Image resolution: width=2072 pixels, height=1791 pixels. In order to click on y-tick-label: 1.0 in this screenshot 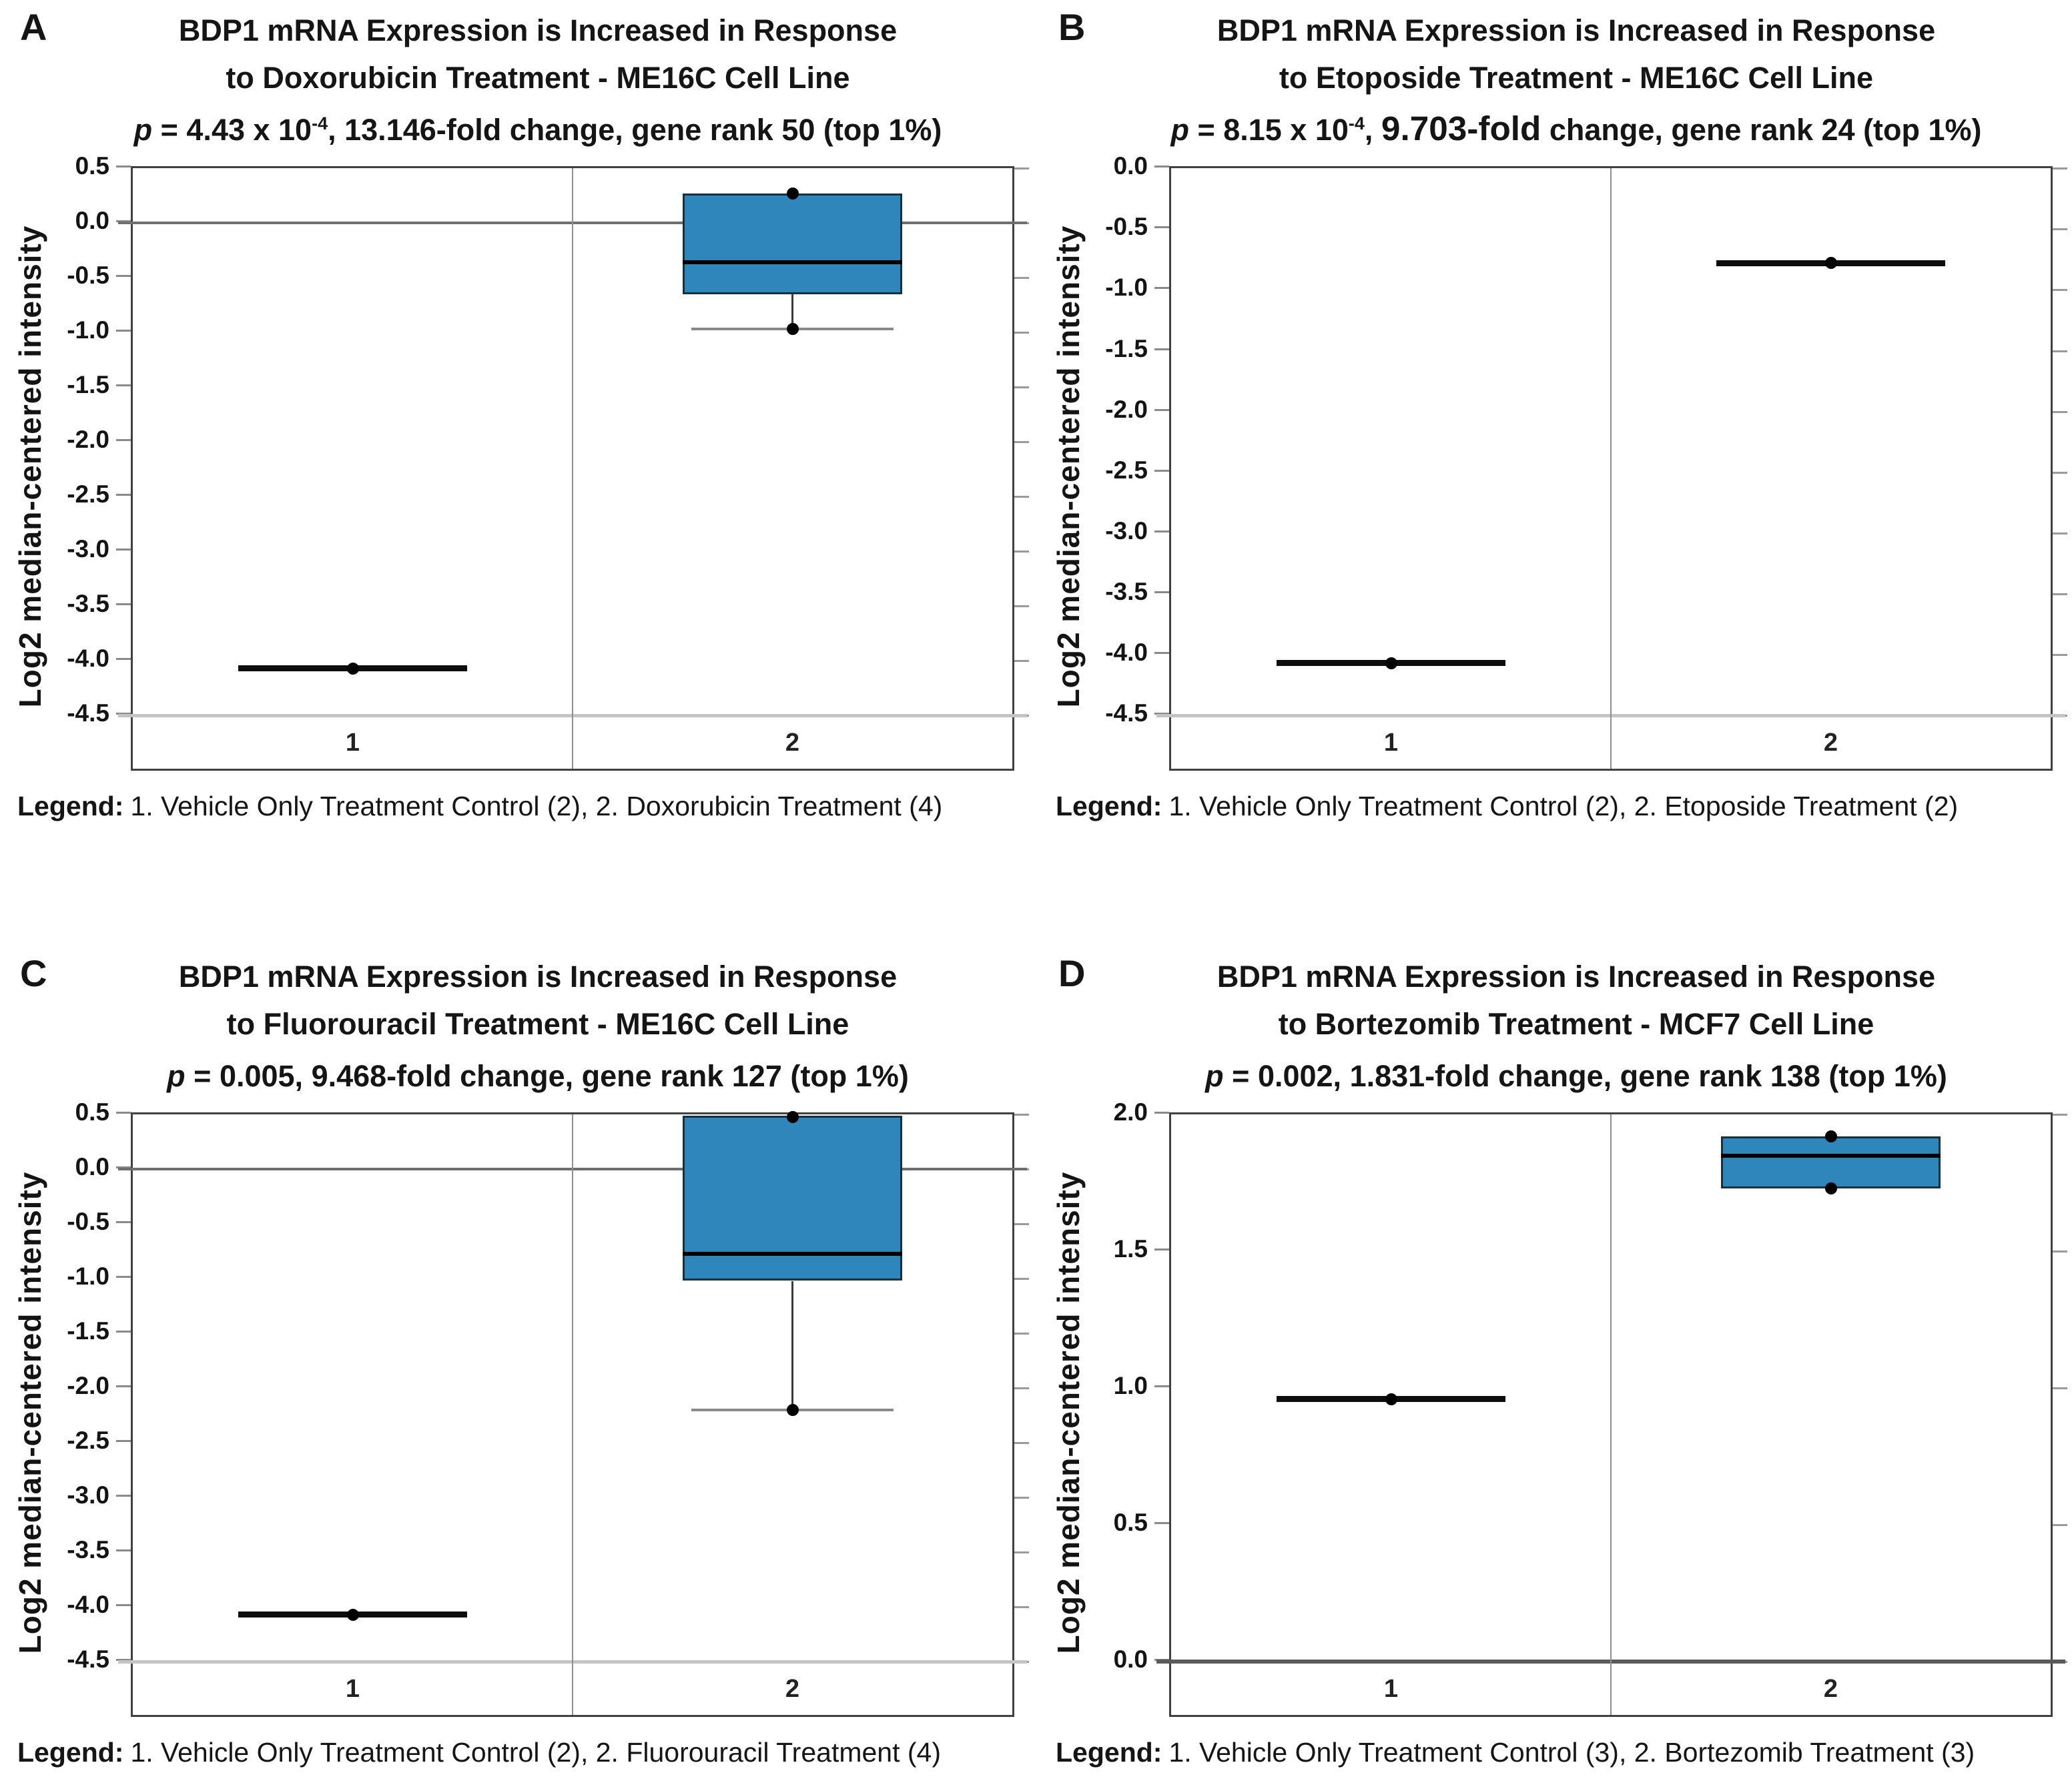, I will do `click(1130, 1386)`.